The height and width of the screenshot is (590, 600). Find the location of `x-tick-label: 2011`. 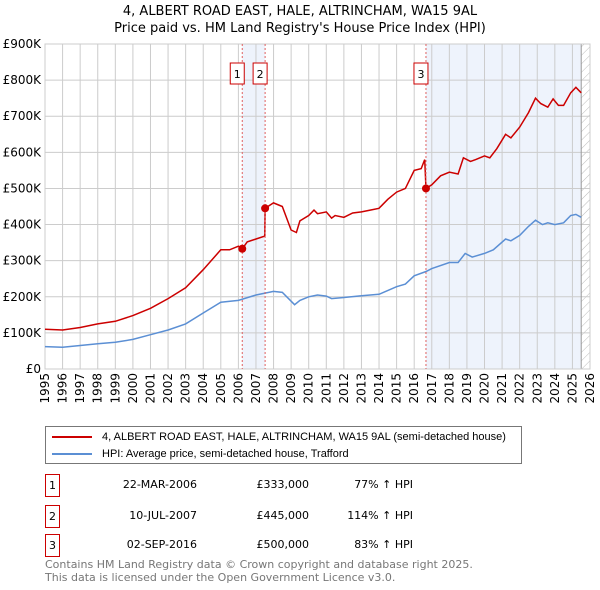

x-tick-label: 2011 is located at coordinates (326, 388).